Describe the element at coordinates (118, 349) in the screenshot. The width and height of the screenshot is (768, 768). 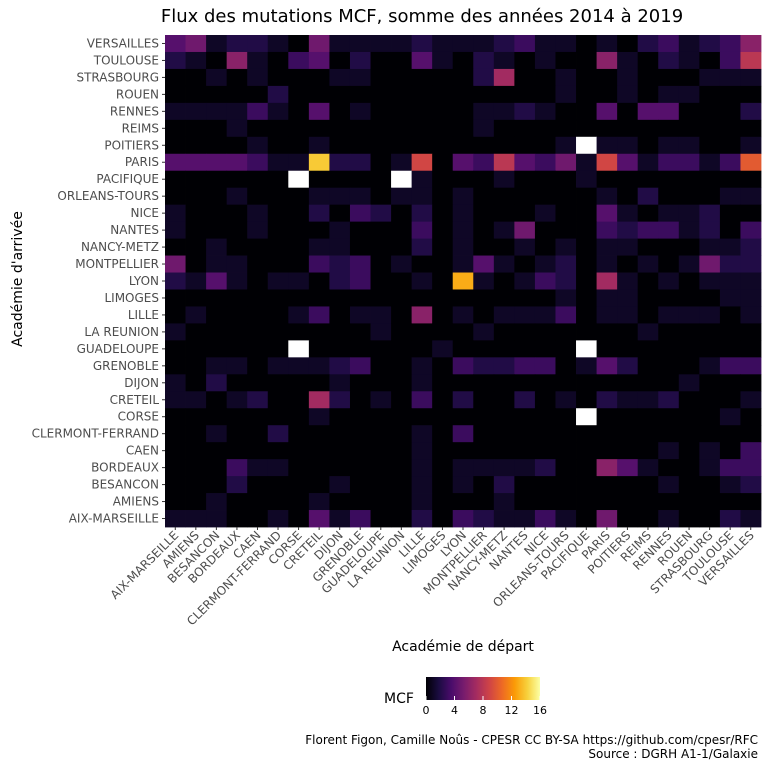
I see `y-tick-label: GUADELOUPE` at that location.